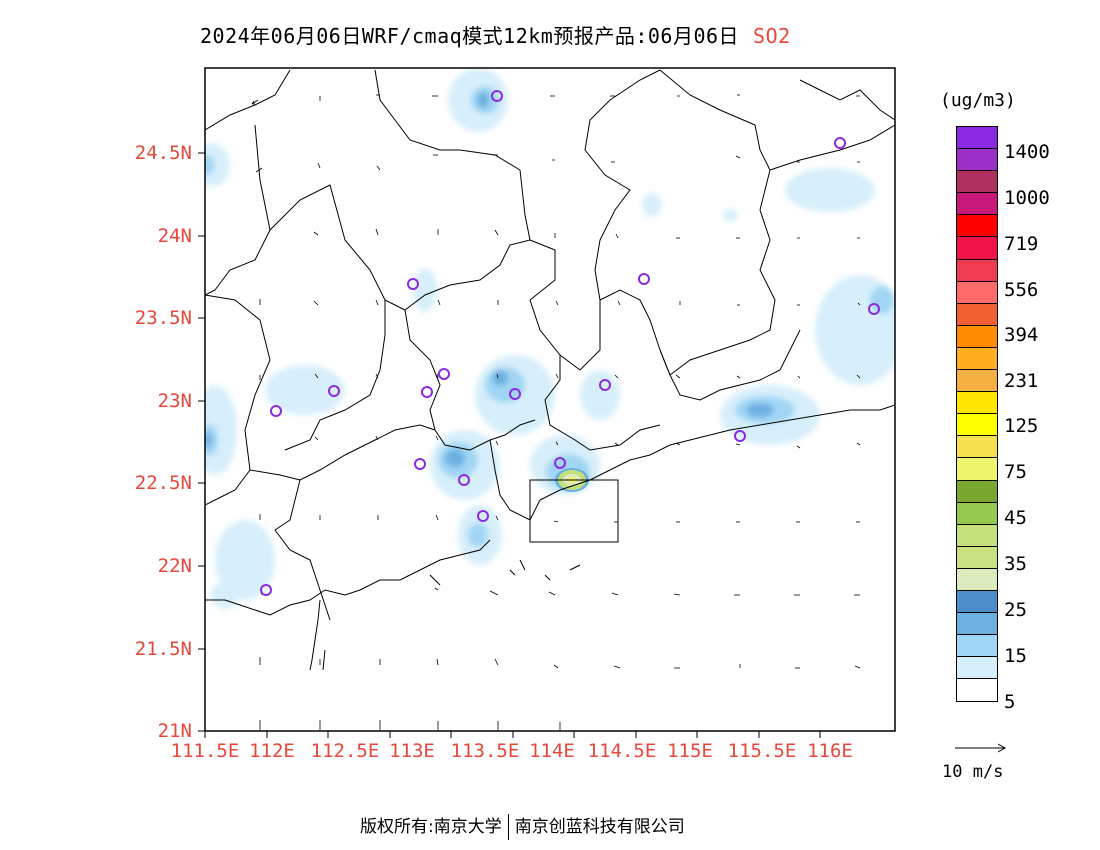  I want to click on colorbar-label: 125, so click(1021, 426).